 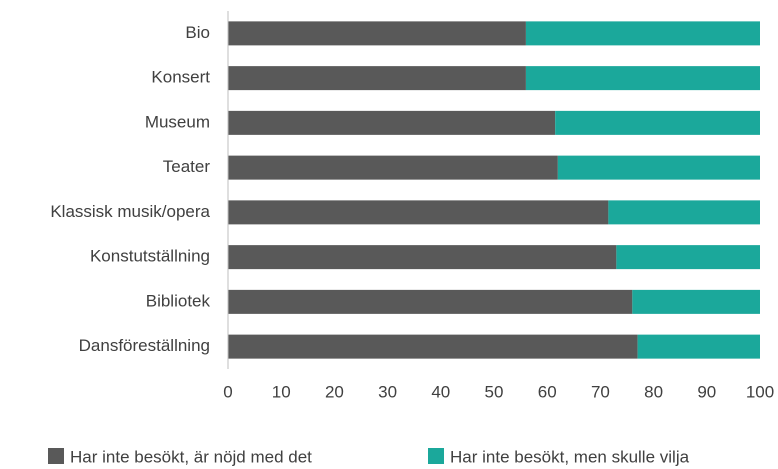 What do you see at coordinates (706, 391) in the screenshot?
I see `x-tick-label: 90` at bounding box center [706, 391].